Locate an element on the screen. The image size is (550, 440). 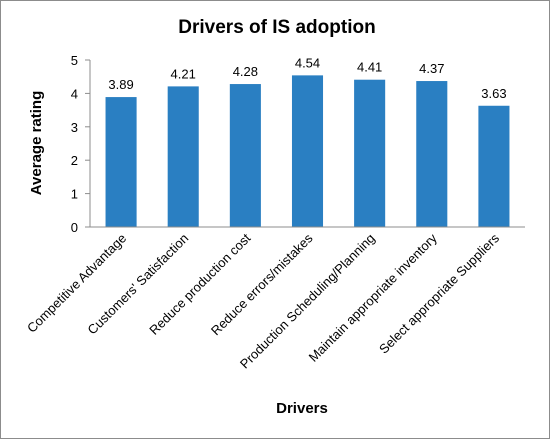
y-axis-label: Average rating is located at coordinates (36, 143).